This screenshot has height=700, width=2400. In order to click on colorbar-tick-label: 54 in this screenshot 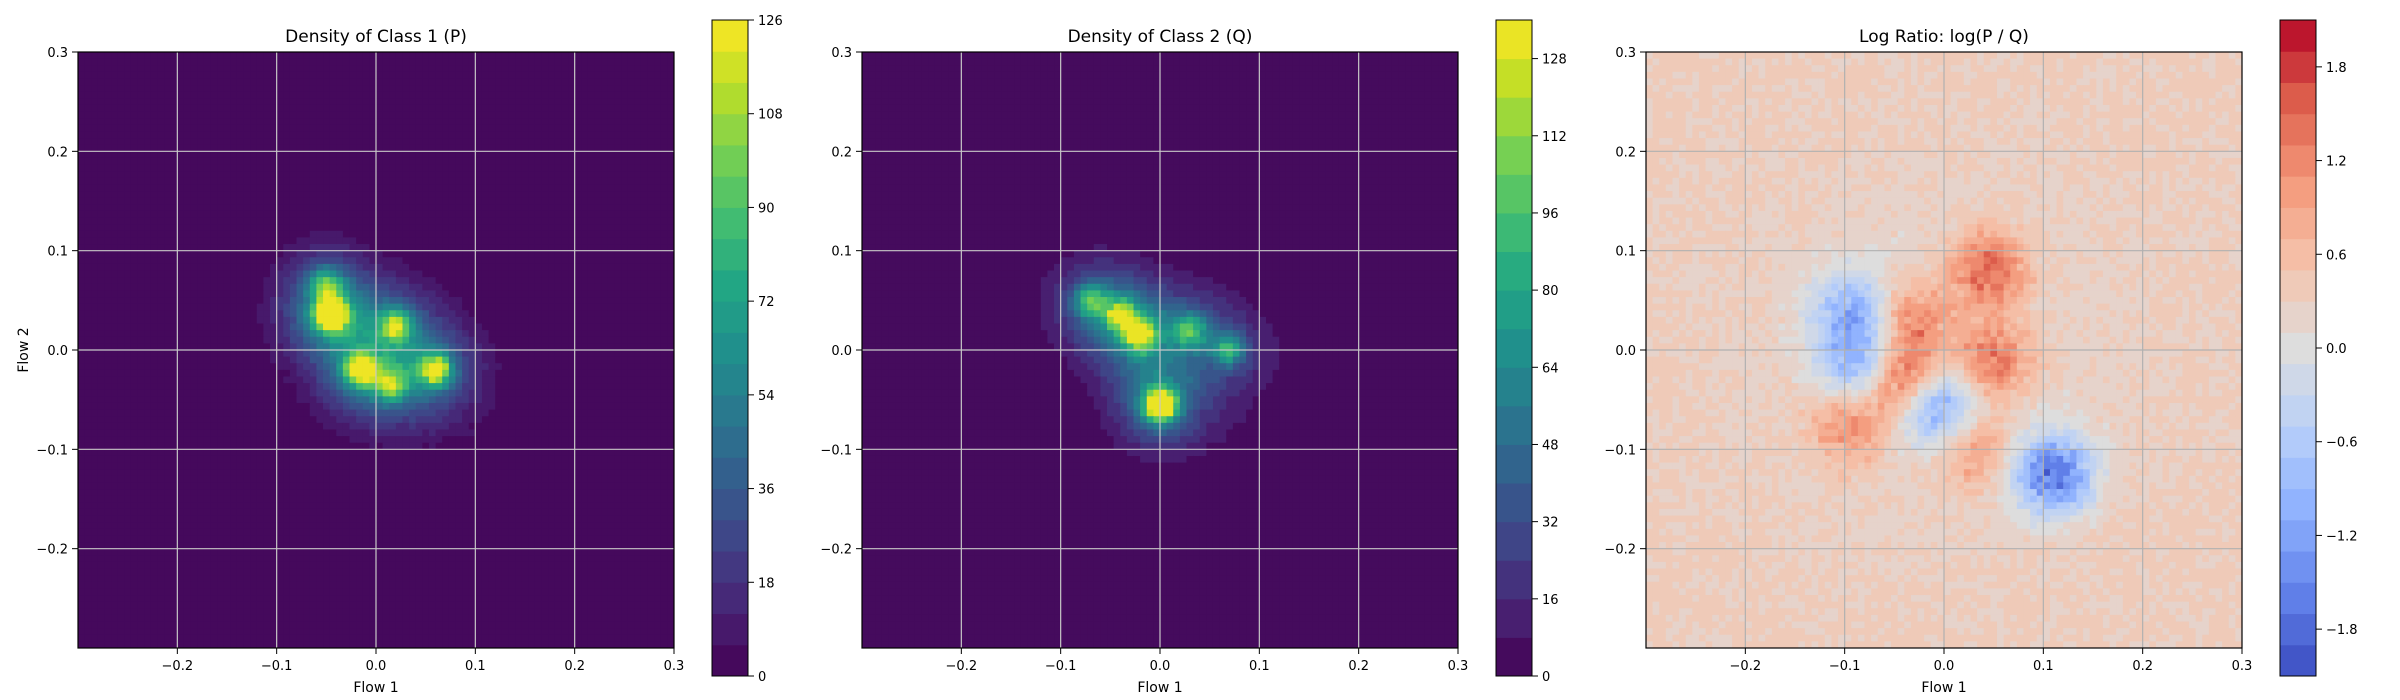, I will do `click(766, 396)`.